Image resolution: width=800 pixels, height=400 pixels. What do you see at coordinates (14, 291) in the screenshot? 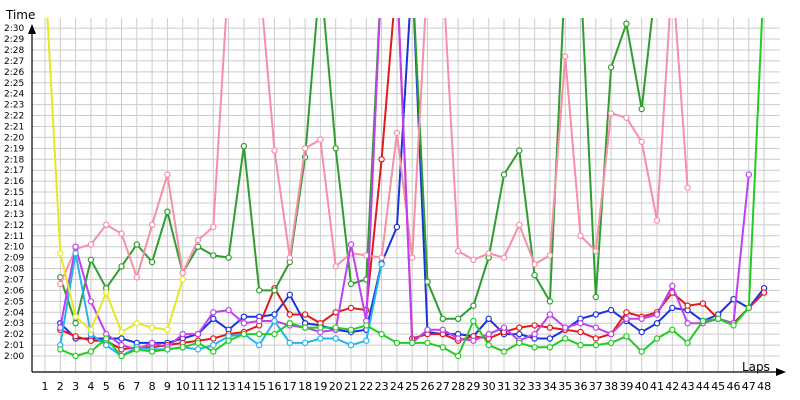
I see `y-tick-label: 2:06` at bounding box center [14, 291].